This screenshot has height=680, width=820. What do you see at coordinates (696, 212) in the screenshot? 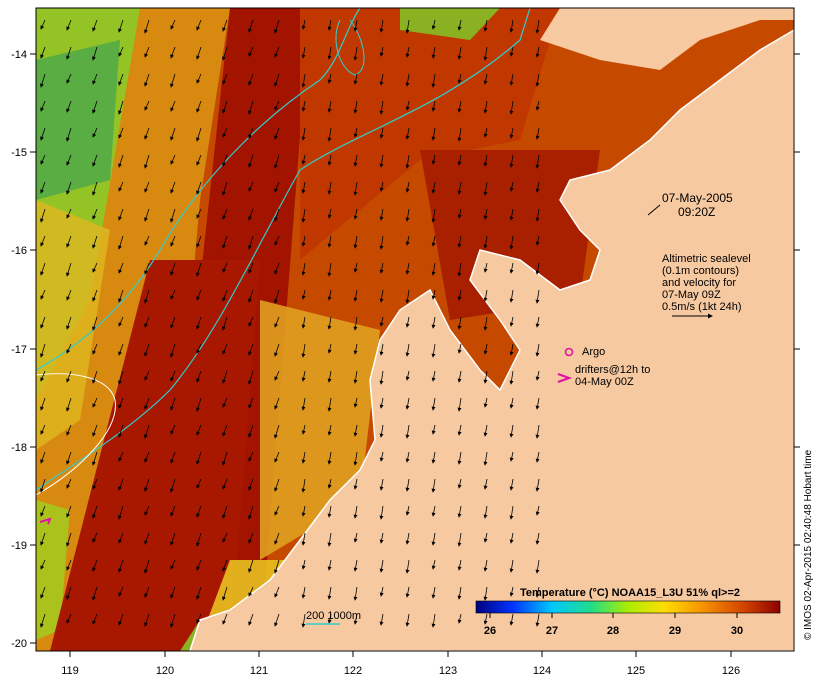
I see `date-label-line2: 09:20Z` at bounding box center [696, 212].